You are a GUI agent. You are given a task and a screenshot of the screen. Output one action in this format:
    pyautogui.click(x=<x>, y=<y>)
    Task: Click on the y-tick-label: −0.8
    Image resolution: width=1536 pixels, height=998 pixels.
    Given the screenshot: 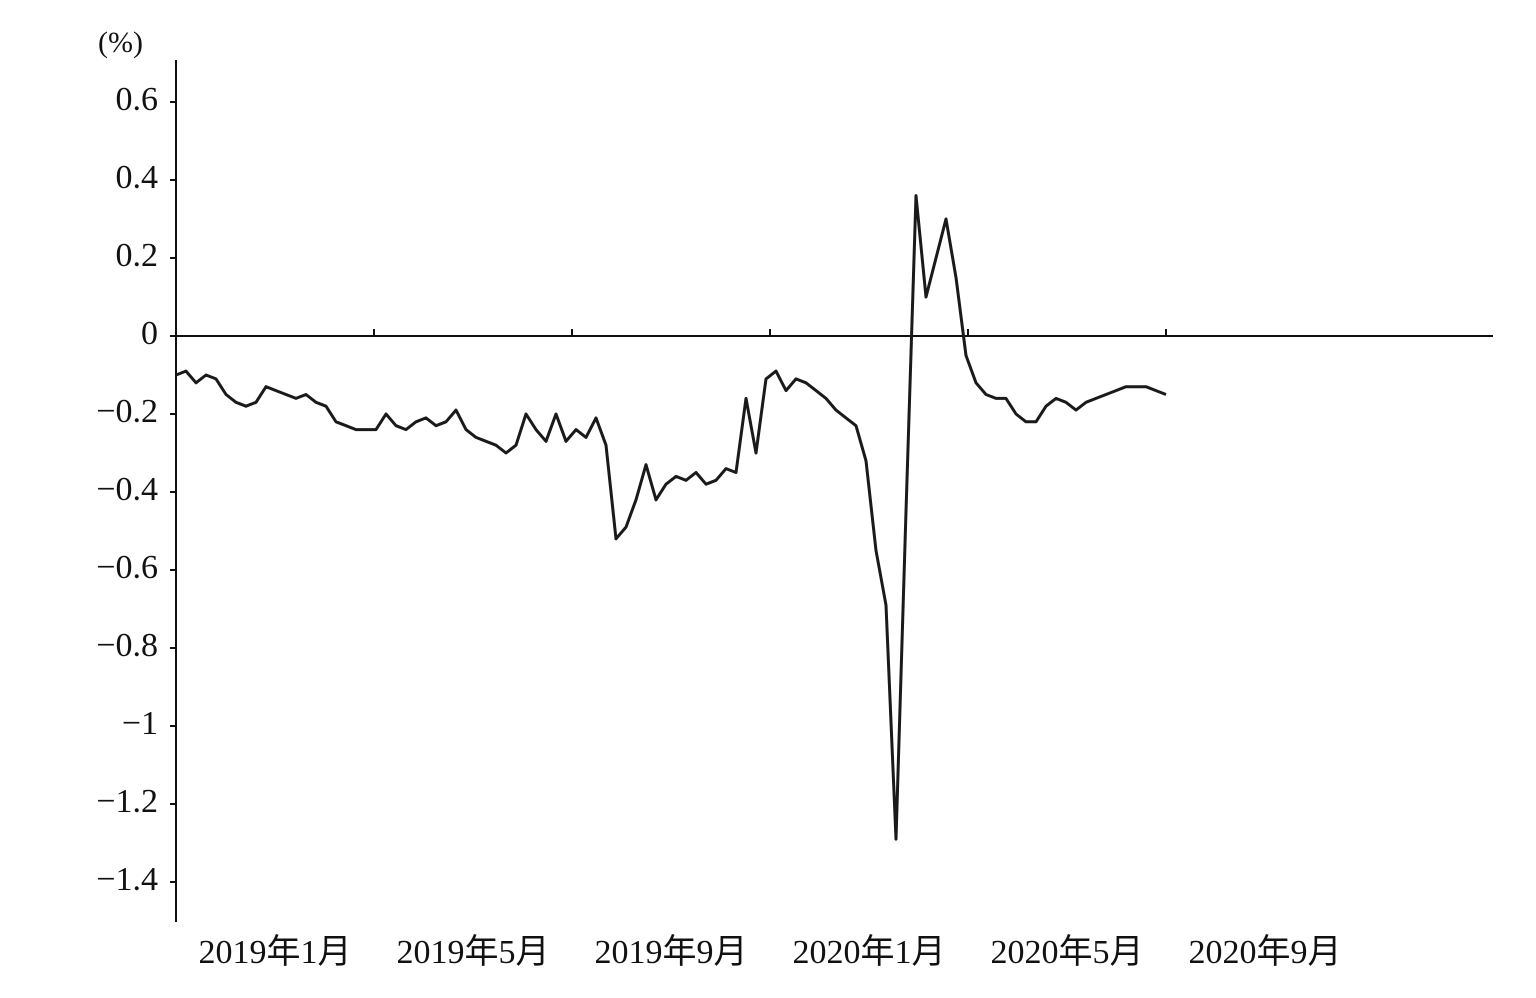 What is the action you would take?
    pyautogui.click(x=127, y=645)
    